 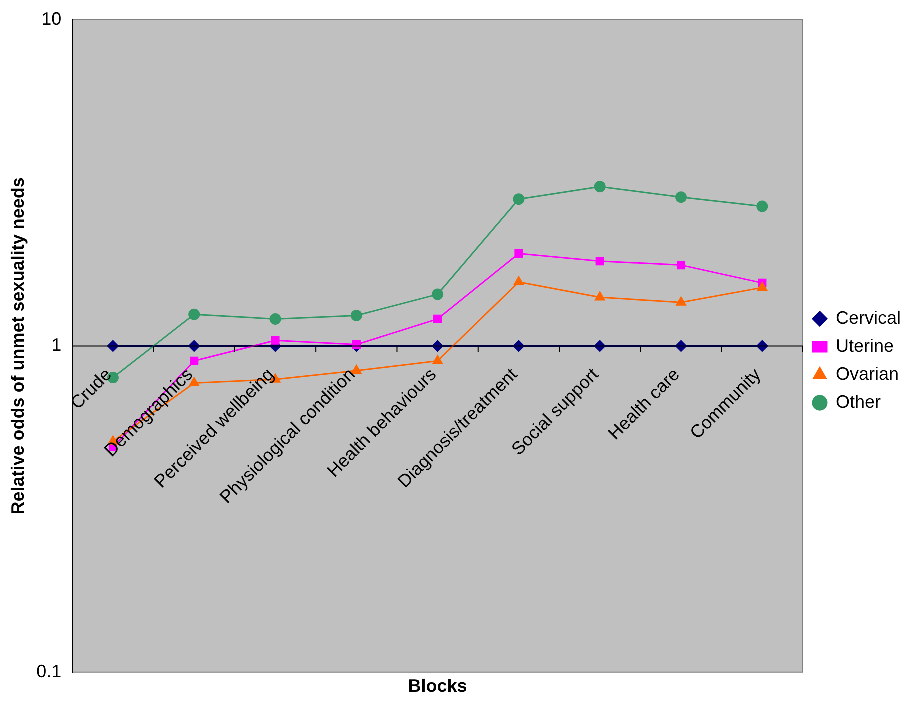 I want to click on x-axis-title: Blocks, so click(x=438, y=686).